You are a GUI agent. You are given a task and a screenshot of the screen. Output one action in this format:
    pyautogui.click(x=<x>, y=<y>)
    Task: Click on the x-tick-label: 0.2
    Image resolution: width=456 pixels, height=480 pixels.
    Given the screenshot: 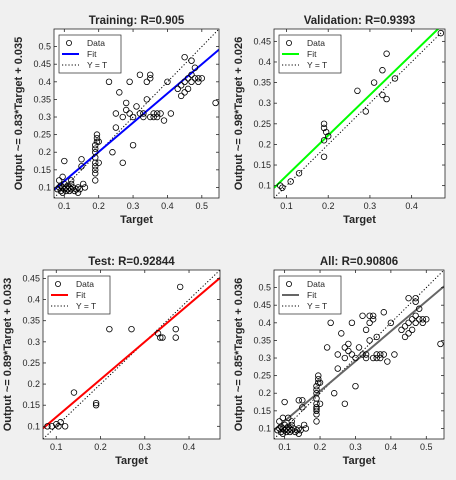 What is the action you would take?
    pyautogui.click(x=328, y=206)
    